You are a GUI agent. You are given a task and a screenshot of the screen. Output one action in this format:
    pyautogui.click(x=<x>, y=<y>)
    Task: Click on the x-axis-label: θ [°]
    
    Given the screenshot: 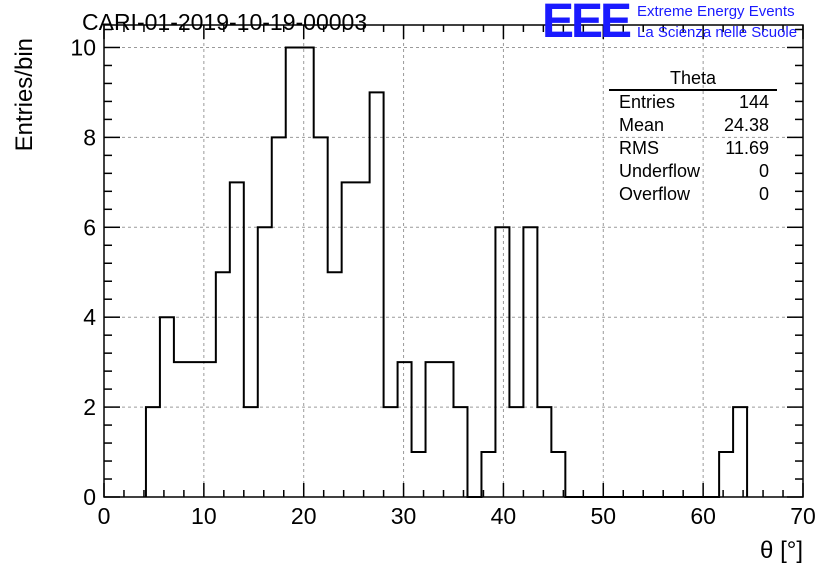 What is the action you would take?
    pyautogui.click(x=781, y=550)
    